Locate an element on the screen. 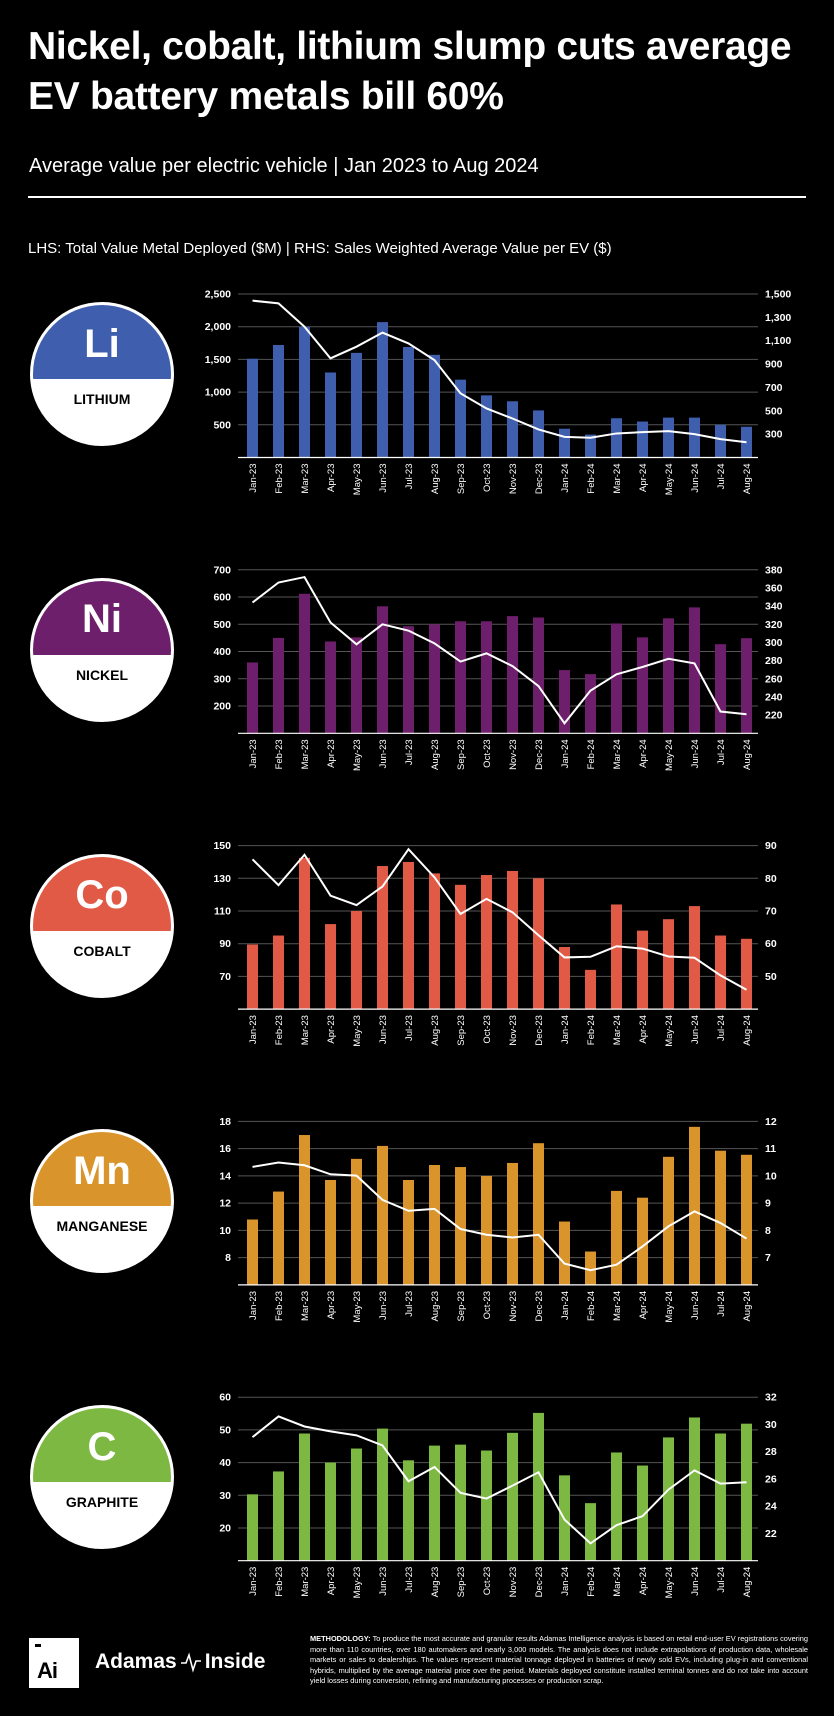 The image size is (834, 1716). rhs-tick-label: 380 is located at coordinates (774, 570).